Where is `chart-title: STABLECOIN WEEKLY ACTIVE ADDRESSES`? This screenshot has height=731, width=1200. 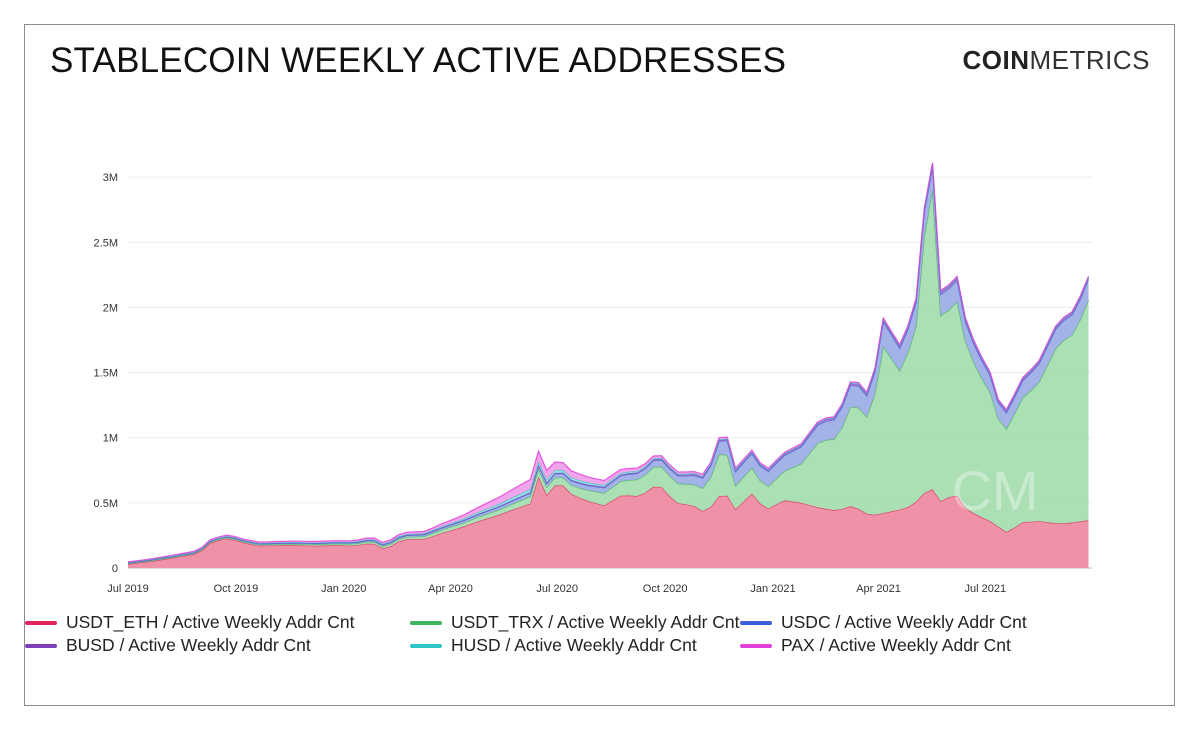
chart-title: STABLECOIN WEEKLY ACTIVE ADDRESSES is located at coordinates (418, 60).